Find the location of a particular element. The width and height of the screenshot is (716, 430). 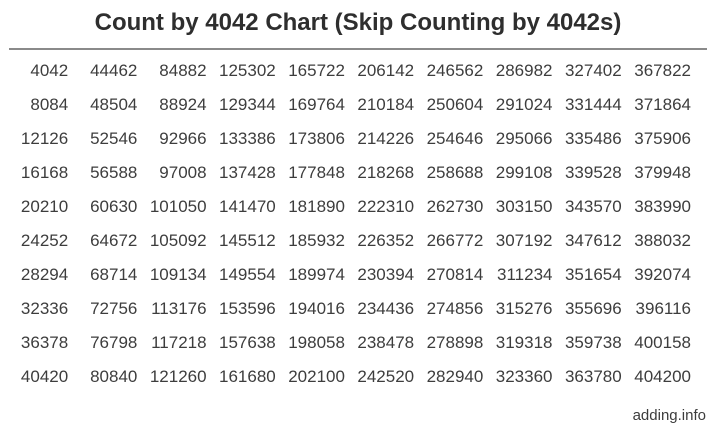

grid-cell: 76798 is located at coordinates (114, 342).